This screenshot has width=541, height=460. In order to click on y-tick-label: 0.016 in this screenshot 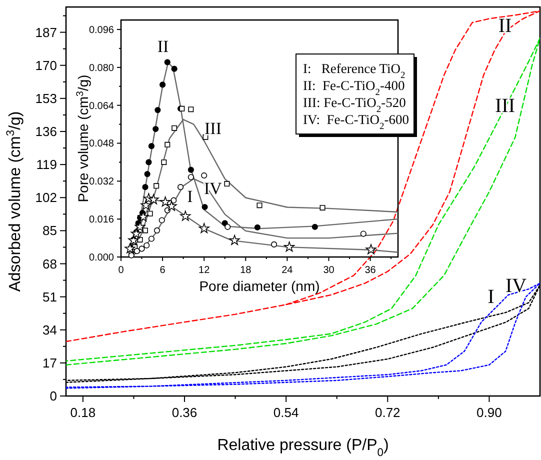, I will do `click(101, 220)`.